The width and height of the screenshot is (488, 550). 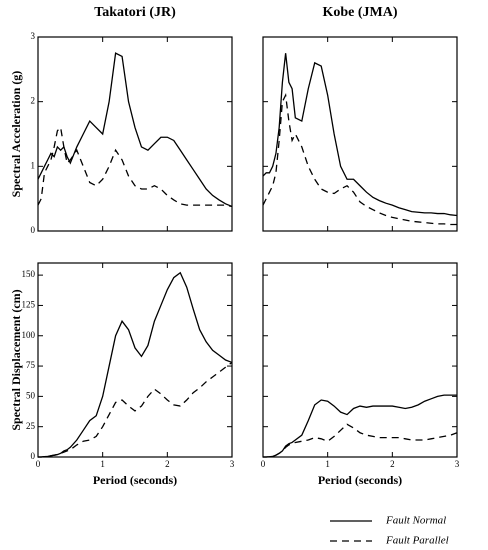 I want to click on chart-title: Kobe (JMA), so click(x=359, y=12).